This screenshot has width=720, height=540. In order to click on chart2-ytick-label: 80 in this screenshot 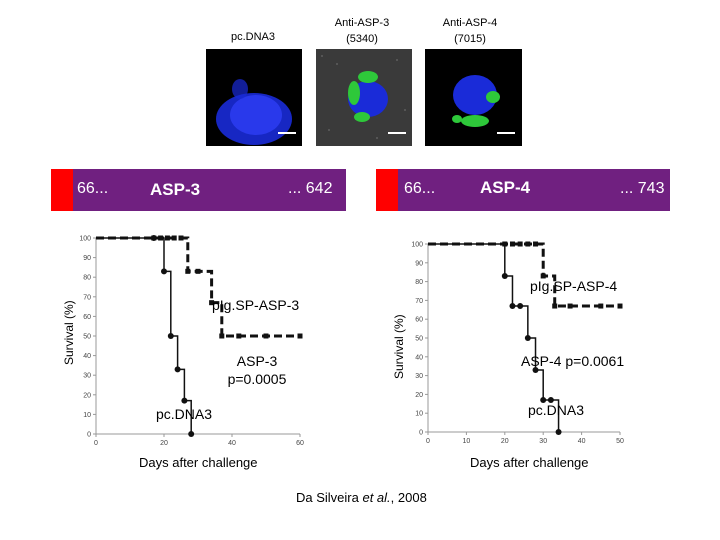, I will do `click(419, 282)`.